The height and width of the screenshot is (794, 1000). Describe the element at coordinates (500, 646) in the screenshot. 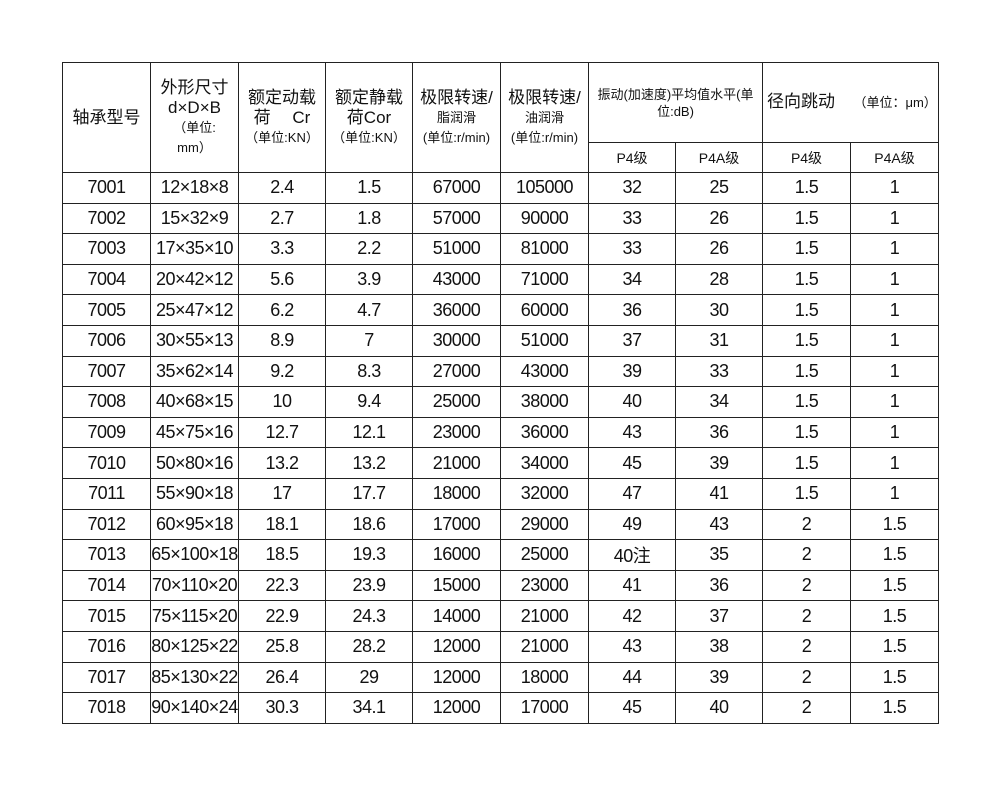

I see `table-row: 7016 80×125×22 25.8 28.2 12000 21000 43 38 2 1.5` at that location.